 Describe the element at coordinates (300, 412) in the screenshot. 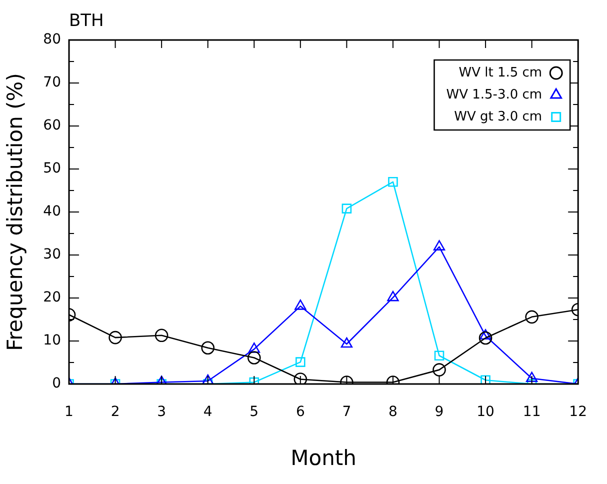

I see `x-tick-label: 6` at that location.